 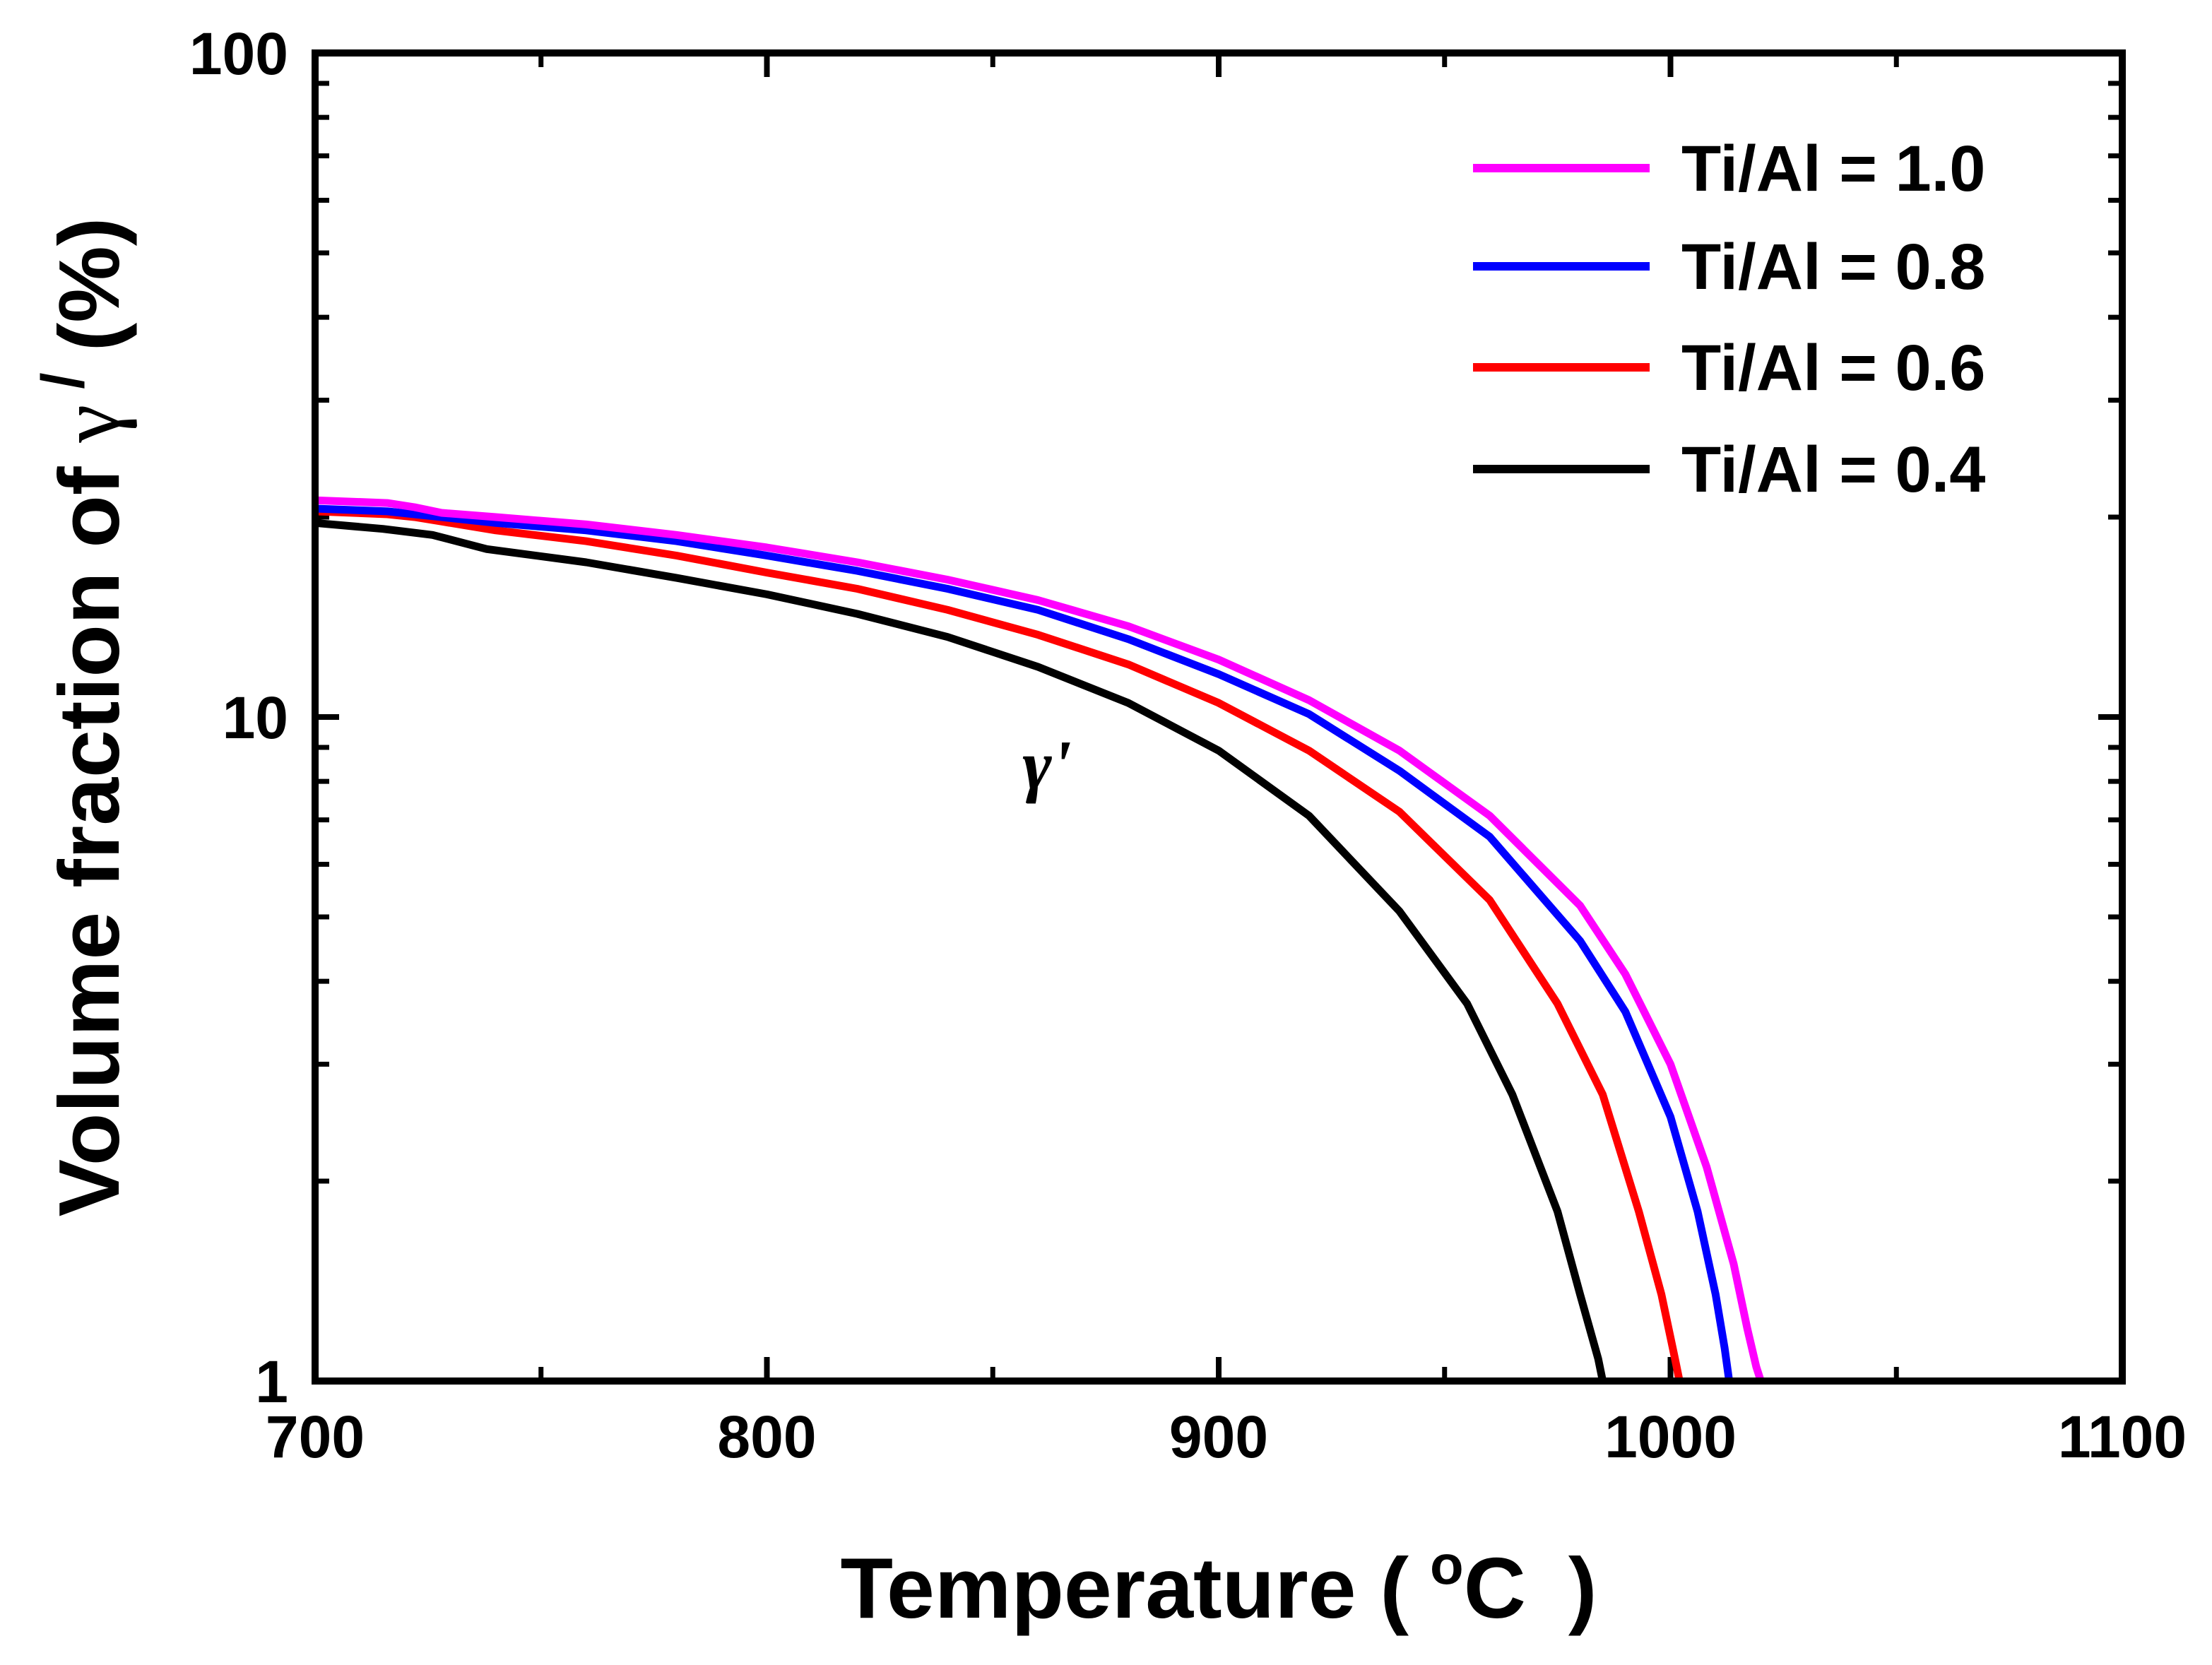 What do you see at coordinates (1833, 169) in the screenshot?
I see `legend-label-ti-al-1-0: Ti/Al = 1.0` at bounding box center [1833, 169].